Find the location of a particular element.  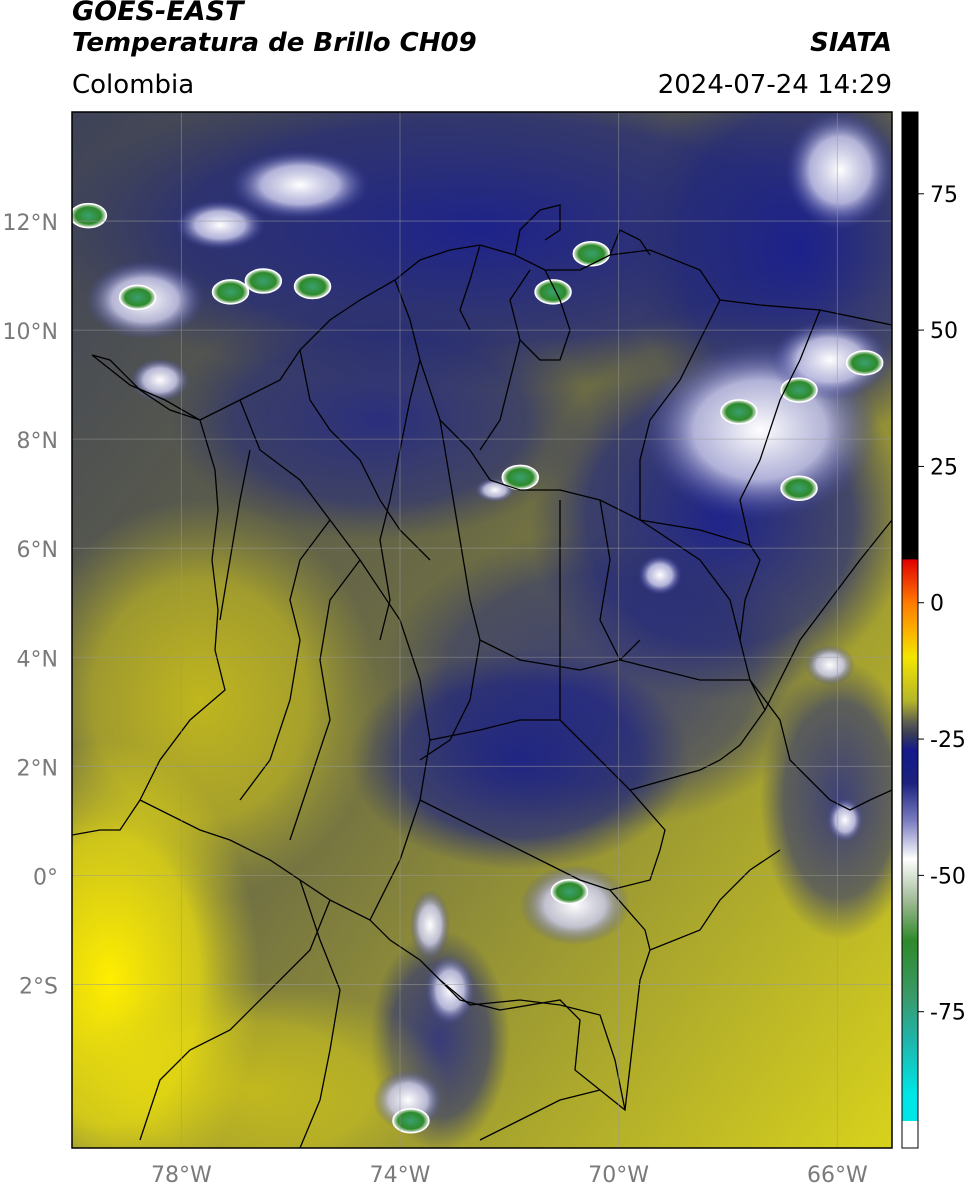

latitude-tick-labels: 12°N 10°N 8°N 6°N 4°N 2°N 0° 2°S is located at coordinates (30, 605).